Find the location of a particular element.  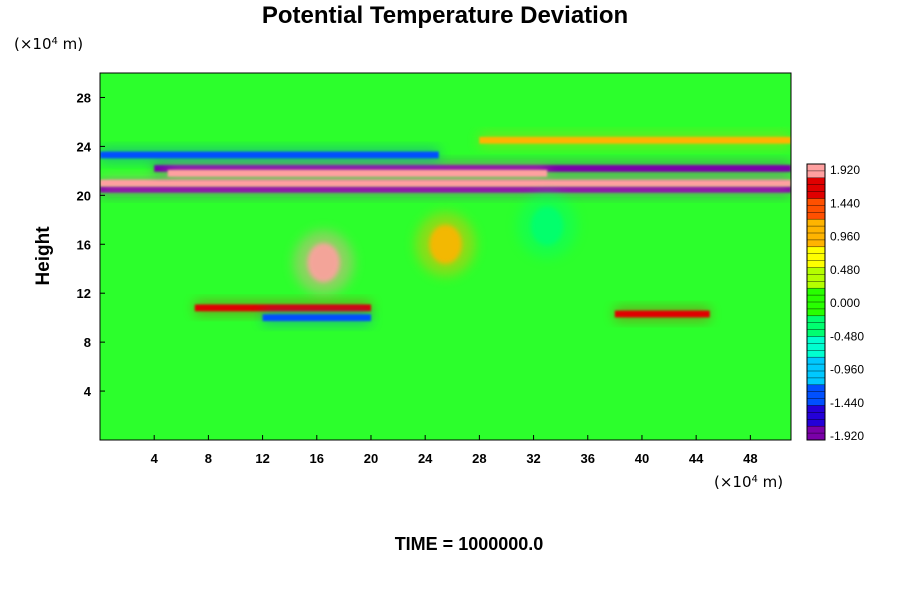

x-tick-label: 40 is located at coordinates (642, 458).